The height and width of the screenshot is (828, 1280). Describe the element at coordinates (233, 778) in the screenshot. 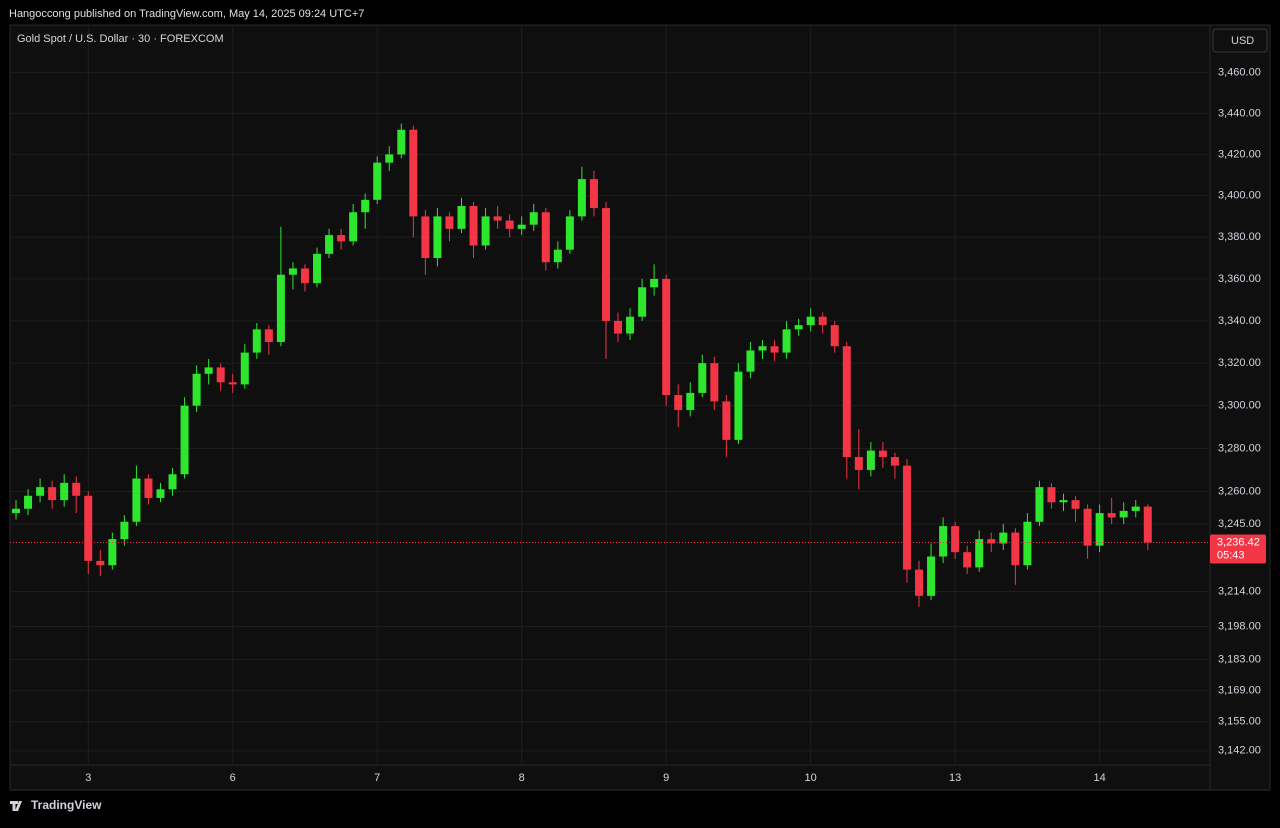

I see `x-tick-label: 6` at that location.